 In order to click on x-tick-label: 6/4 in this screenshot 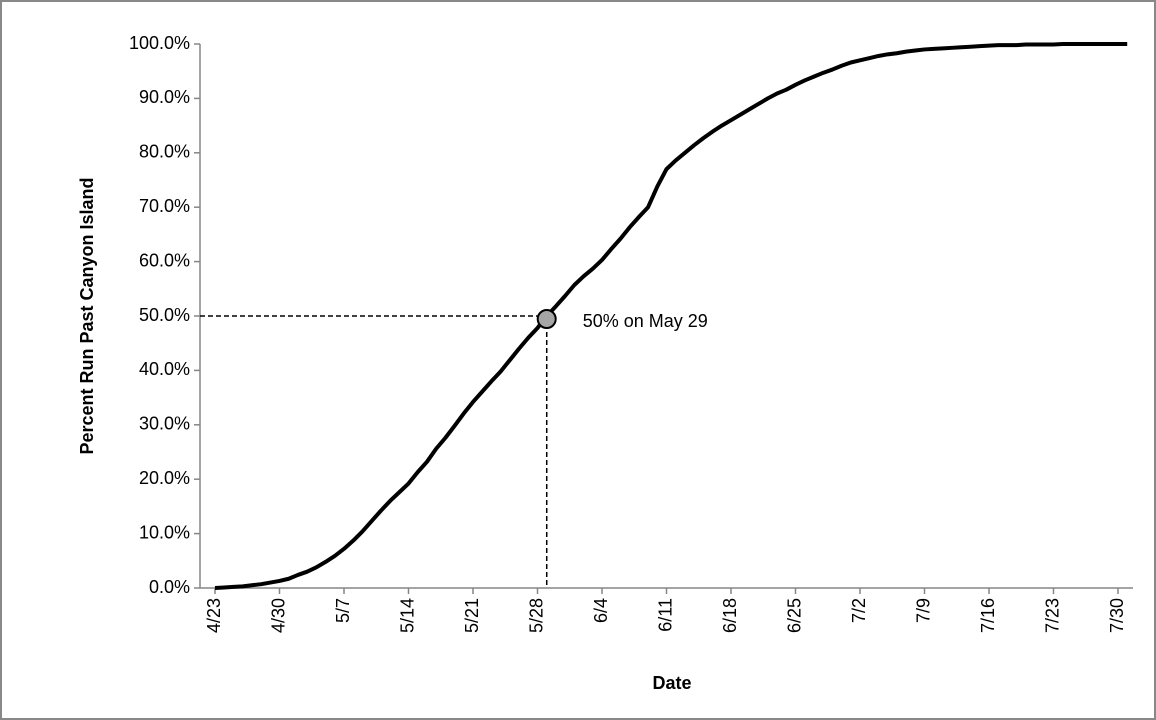, I will do `click(601, 610)`.